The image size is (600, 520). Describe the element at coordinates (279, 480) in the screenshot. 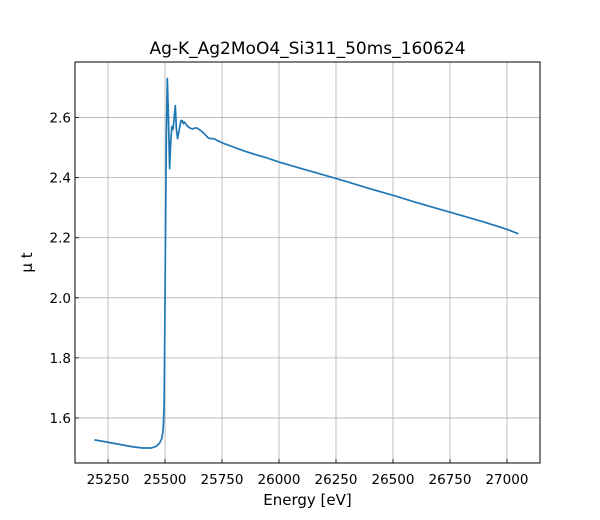

I see `x-tick-label: 26000` at that location.